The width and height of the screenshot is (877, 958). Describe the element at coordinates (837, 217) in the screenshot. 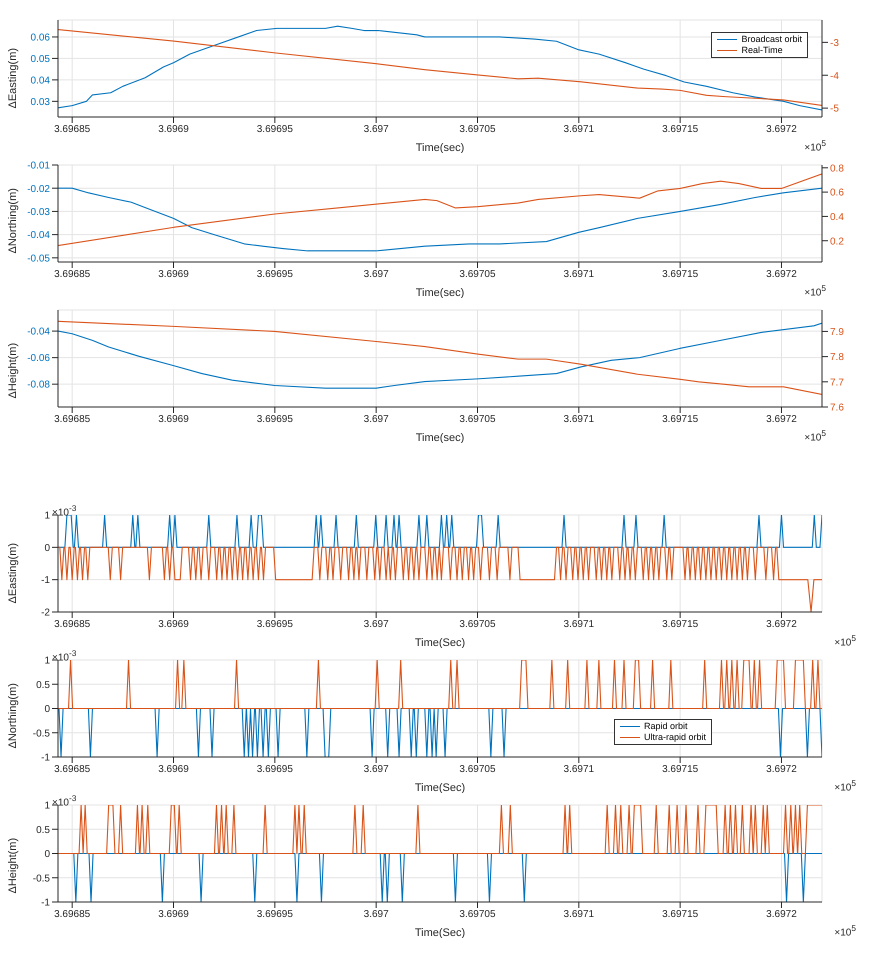

I see `y2-tick-label: 0.4` at that location.